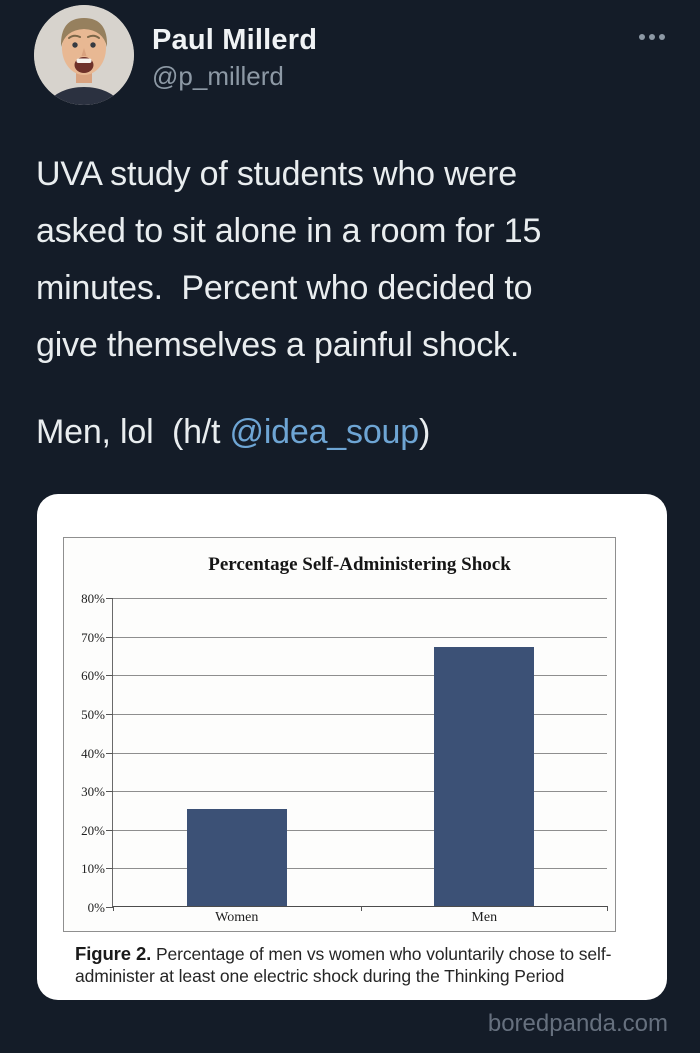 This screenshot has width=700, height=1053. I want to click on bar-men, so click(484, 776).